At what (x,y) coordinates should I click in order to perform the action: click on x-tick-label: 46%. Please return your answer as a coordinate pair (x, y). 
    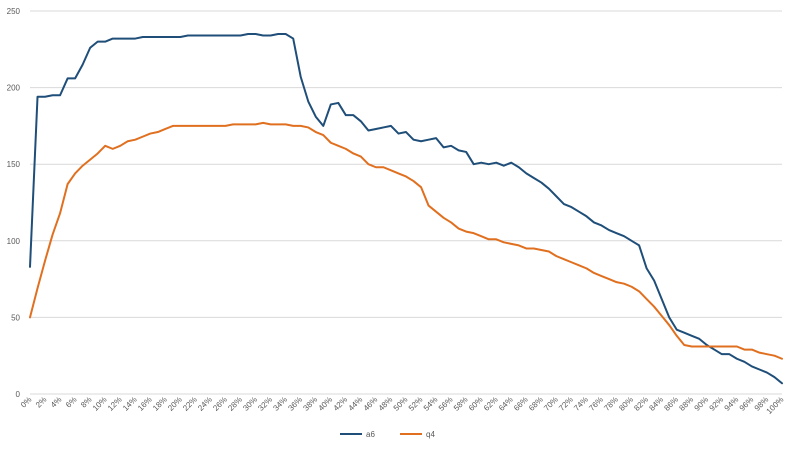
    Looking at the image, I should click on (371, 404).